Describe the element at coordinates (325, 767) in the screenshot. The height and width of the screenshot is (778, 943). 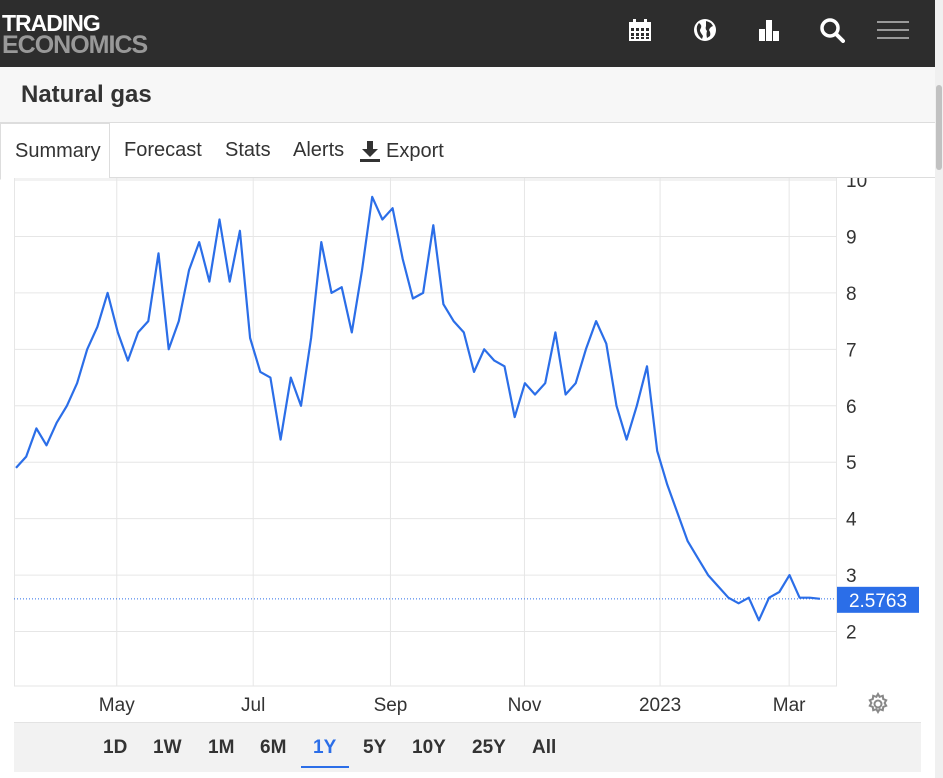
I see `active-range-underline` at that location.